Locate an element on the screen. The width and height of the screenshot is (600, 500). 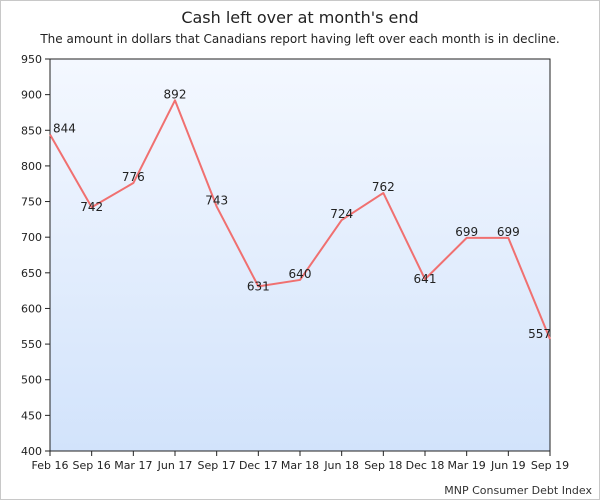
y-tick-label: 650 is located at coordinates (31, 273).